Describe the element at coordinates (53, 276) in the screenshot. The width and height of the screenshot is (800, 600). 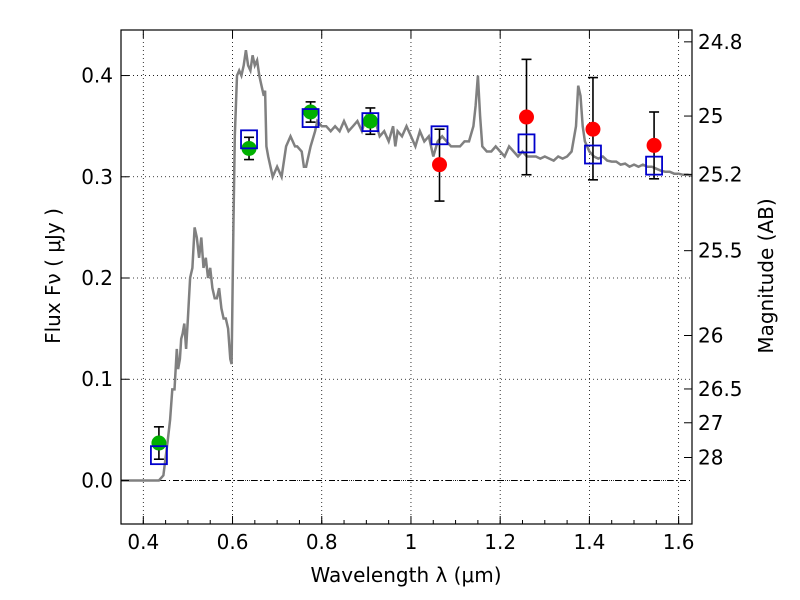
I see `y-axis-label: Flux Fν ( μJy )` at that location.